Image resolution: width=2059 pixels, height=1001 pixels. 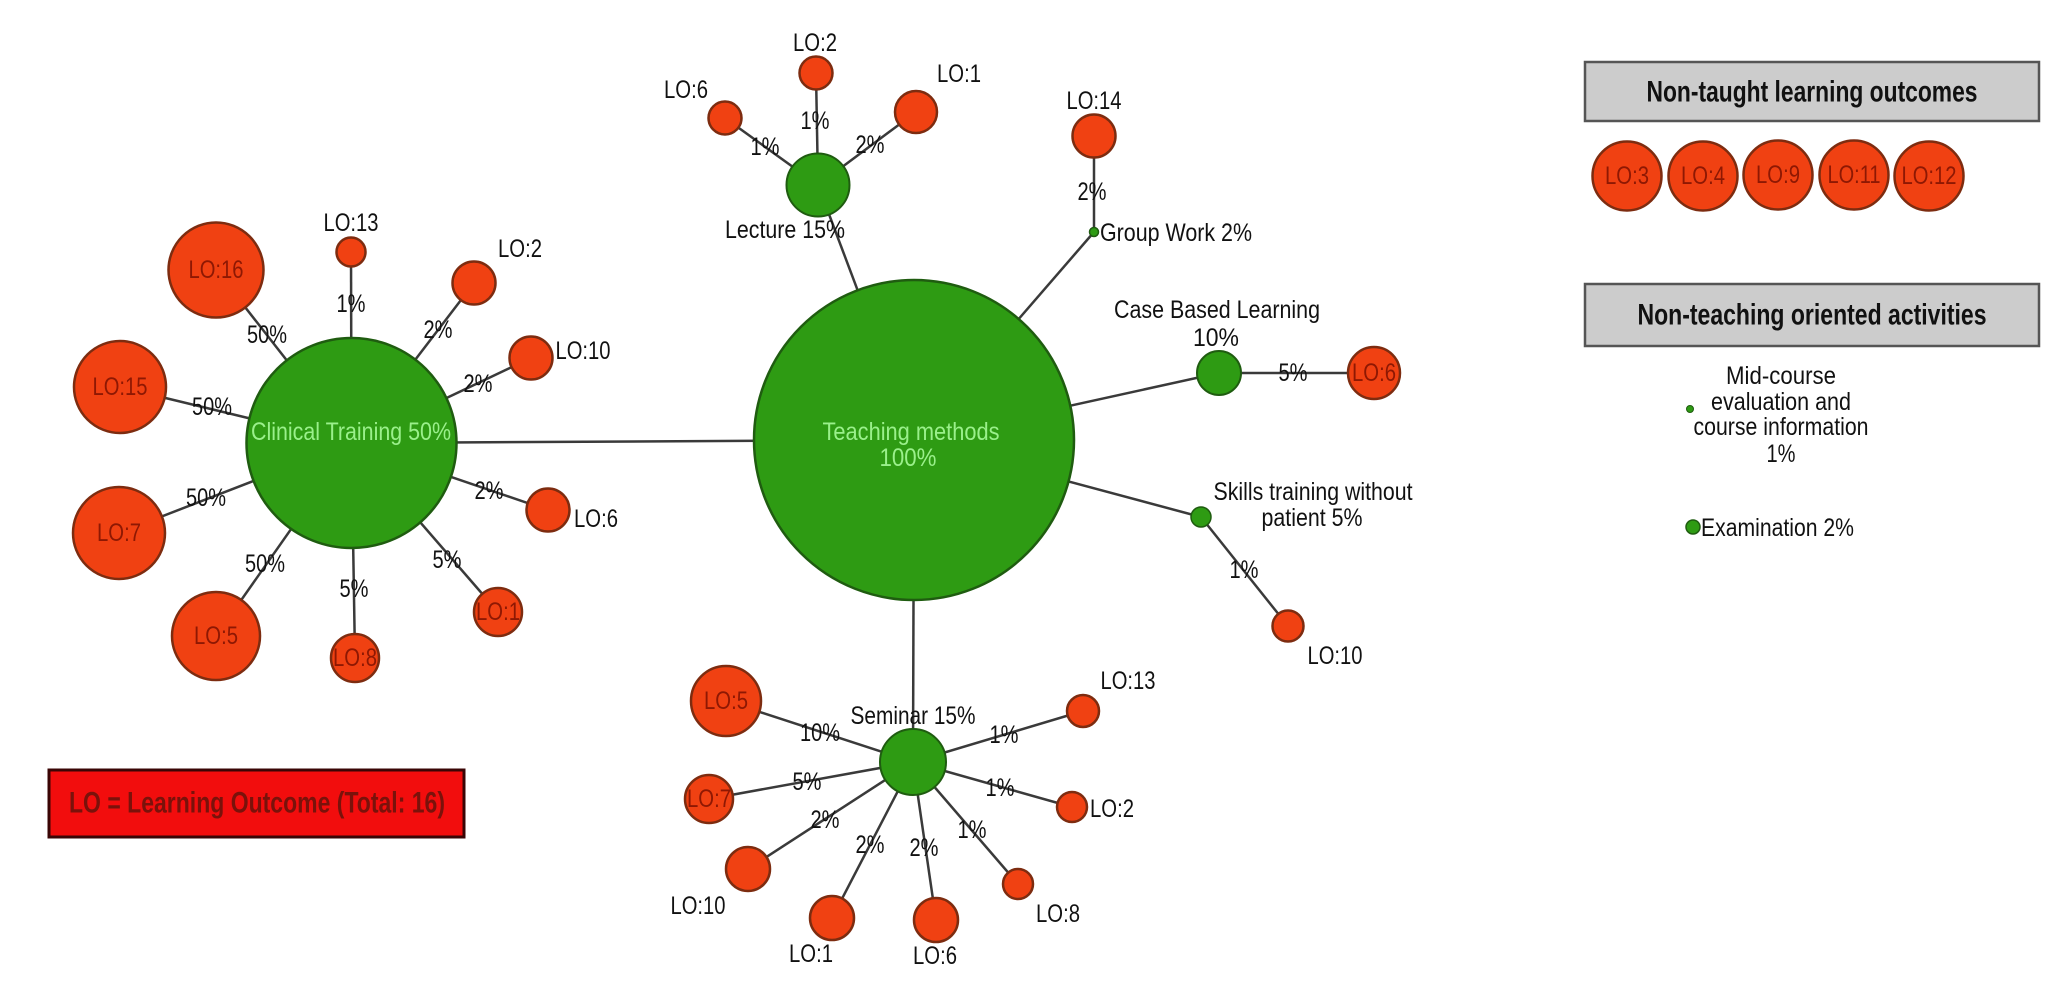 I want to click on svg-text: LO:11, so click(x=1854, y=175).